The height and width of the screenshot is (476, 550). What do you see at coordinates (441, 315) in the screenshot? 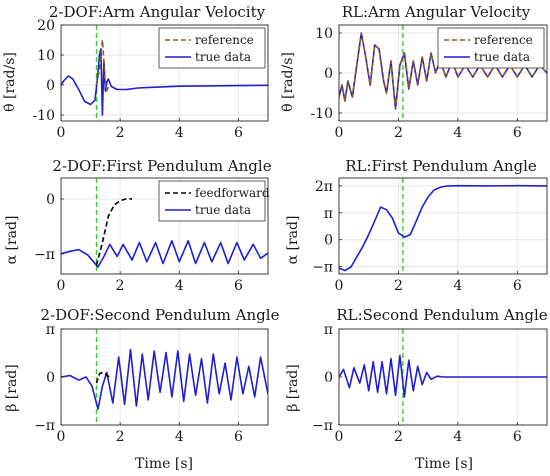
I see `panel-title: RL:Second Pendulum Angle` at bounding box center [441, 315].